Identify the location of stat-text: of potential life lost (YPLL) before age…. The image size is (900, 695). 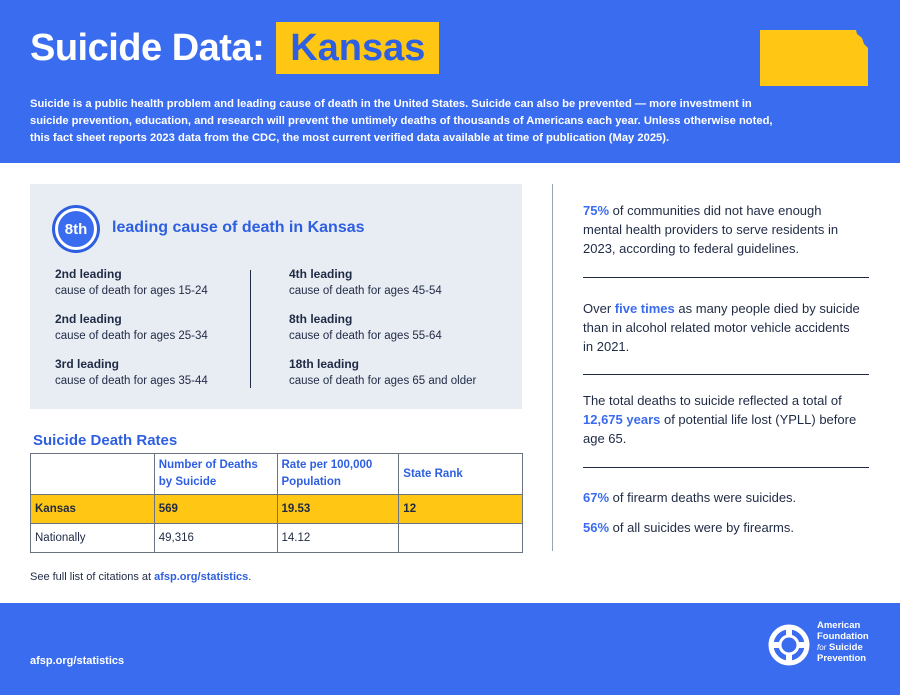
(720, 429).